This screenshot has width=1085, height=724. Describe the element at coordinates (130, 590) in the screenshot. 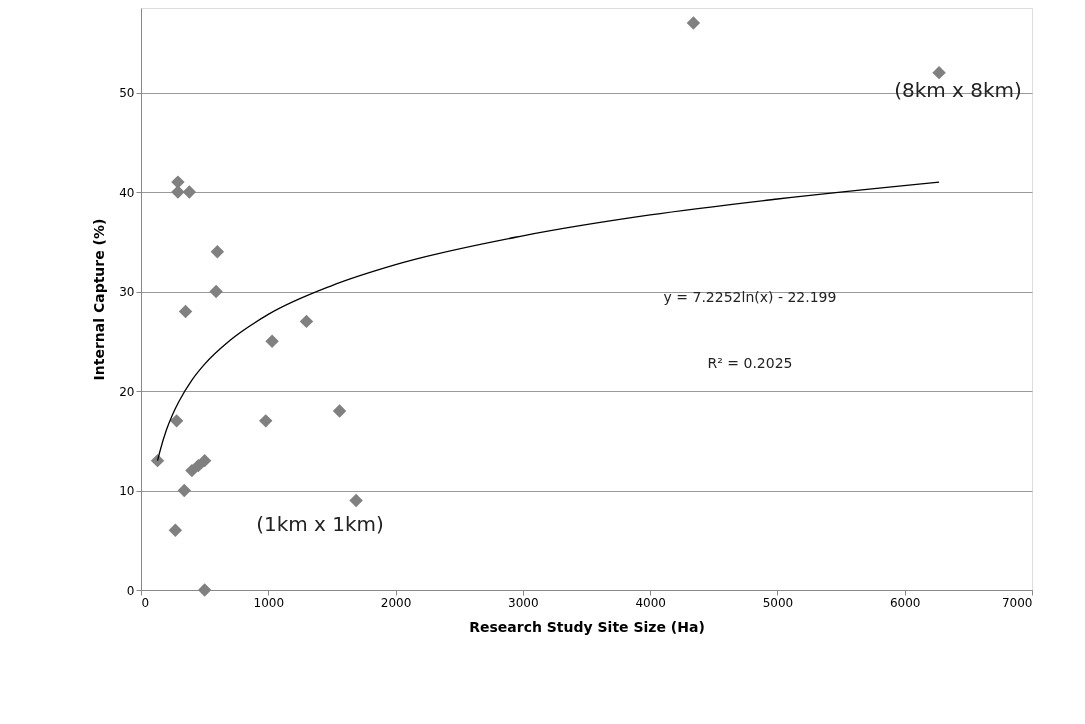

I see `y-tick-label: 0` at that location.